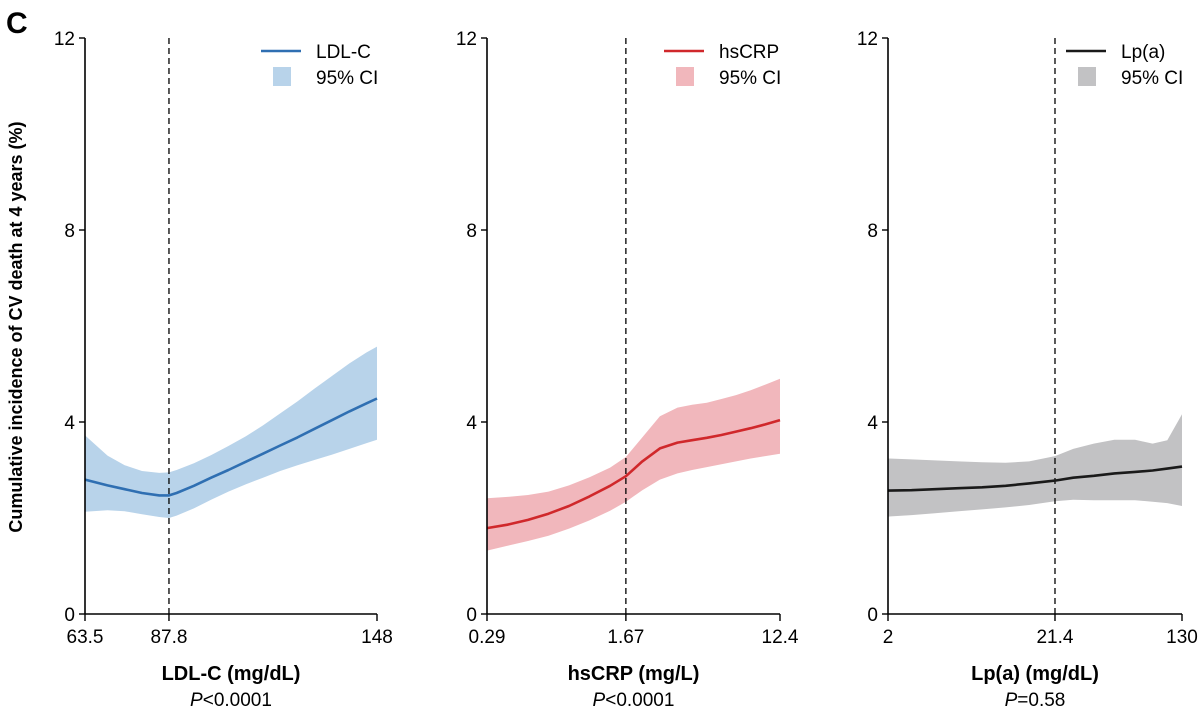  I want to click on legend: hsCRP 95% CI, so click(722, 65).